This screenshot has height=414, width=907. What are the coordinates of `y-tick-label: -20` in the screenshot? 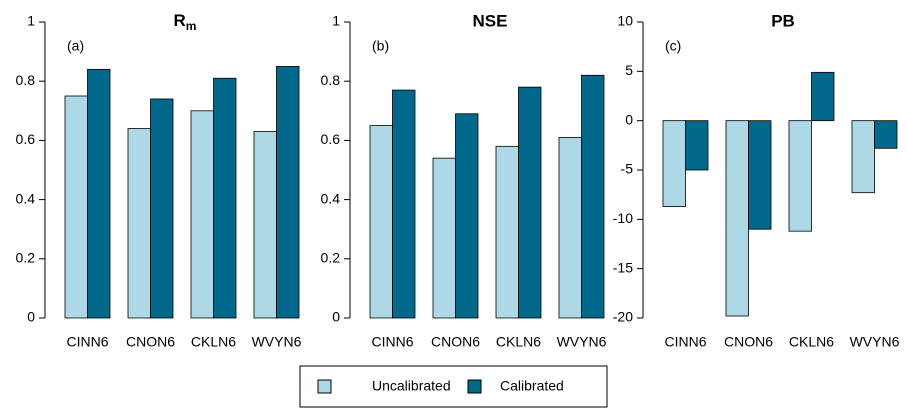 It's located at (623, 317).